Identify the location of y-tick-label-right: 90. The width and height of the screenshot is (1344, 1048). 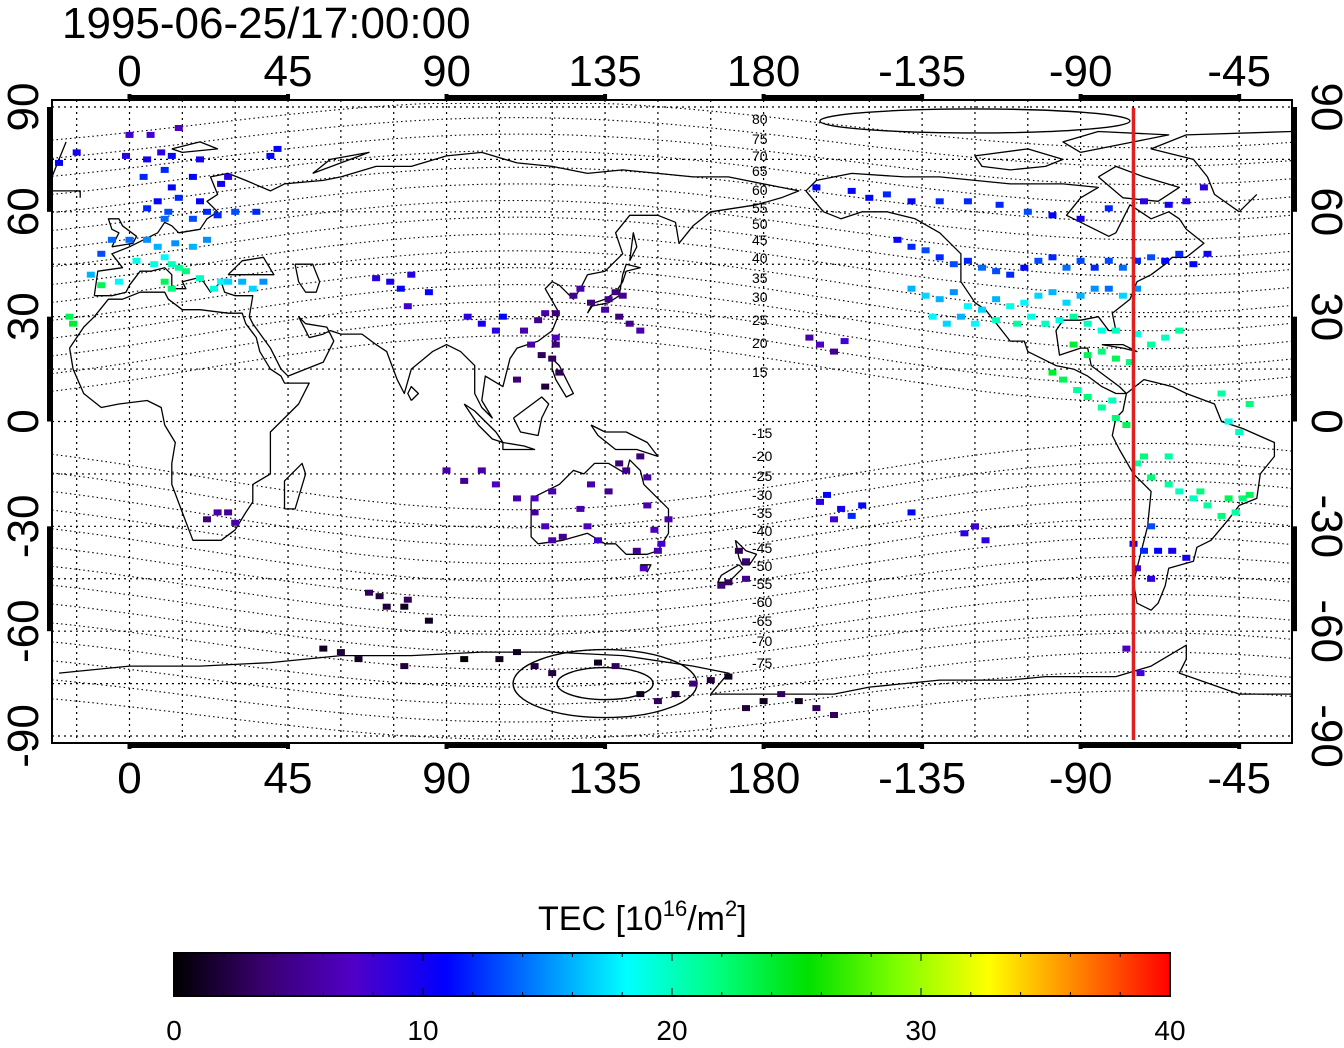
(1323, 107).